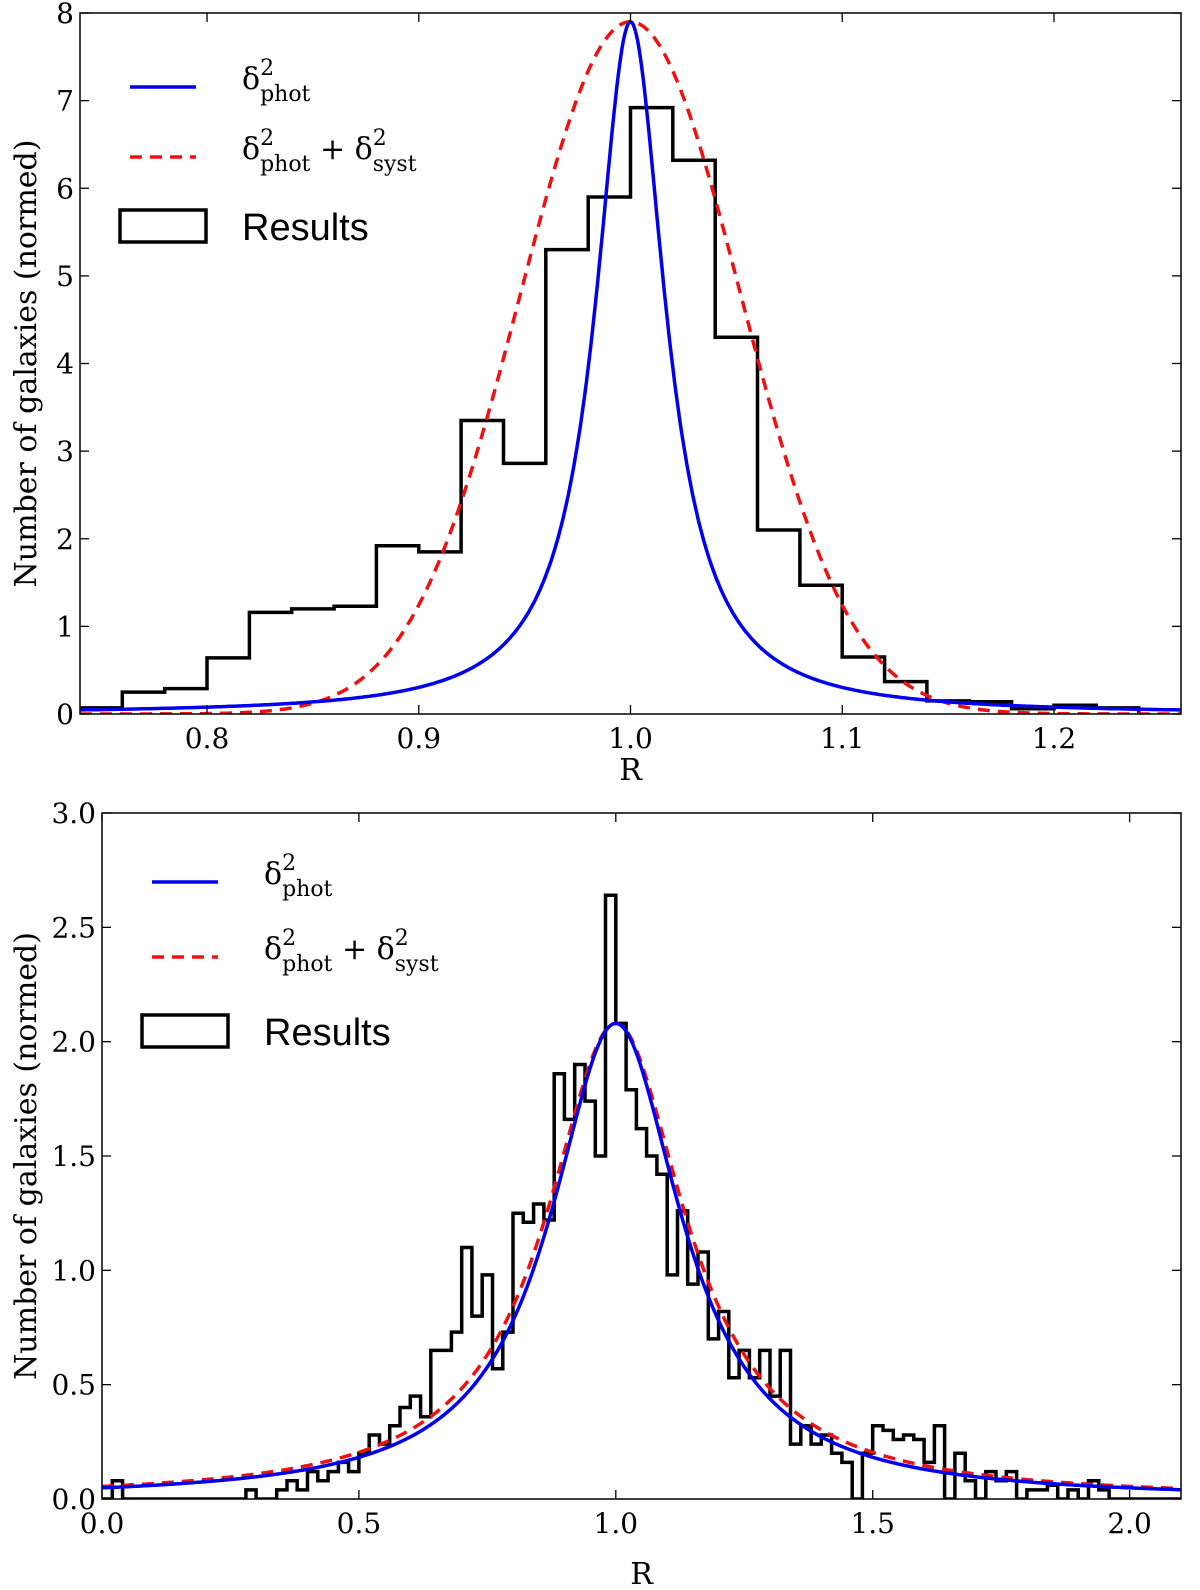  What do you see at coordinates (65, 188) in the screenshot?
I see `top-y-tick-label: 6` at bounding box center [65, 188].